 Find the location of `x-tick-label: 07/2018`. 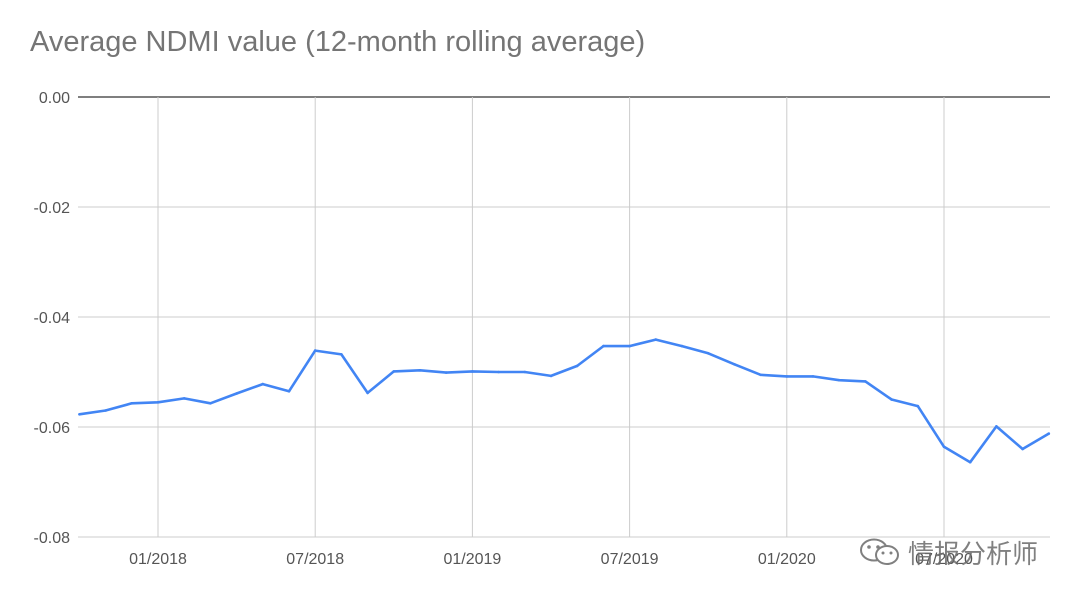

x-tick-label: 07/2018 is located at coordinates (315, 559).